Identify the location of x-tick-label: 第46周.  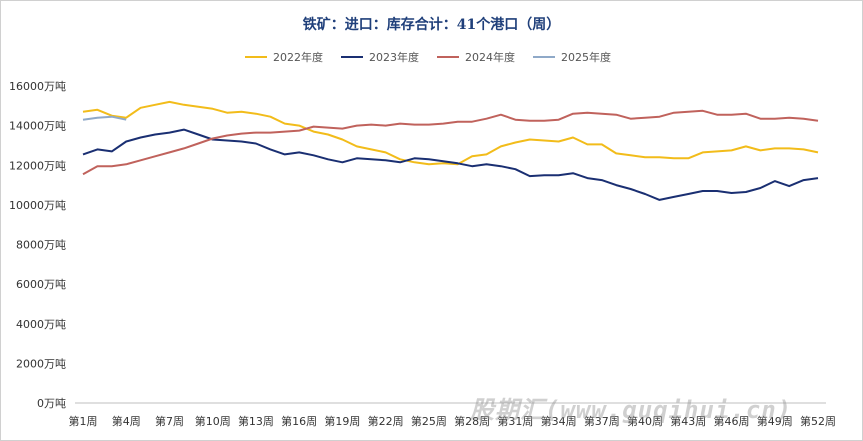
(732, 421).